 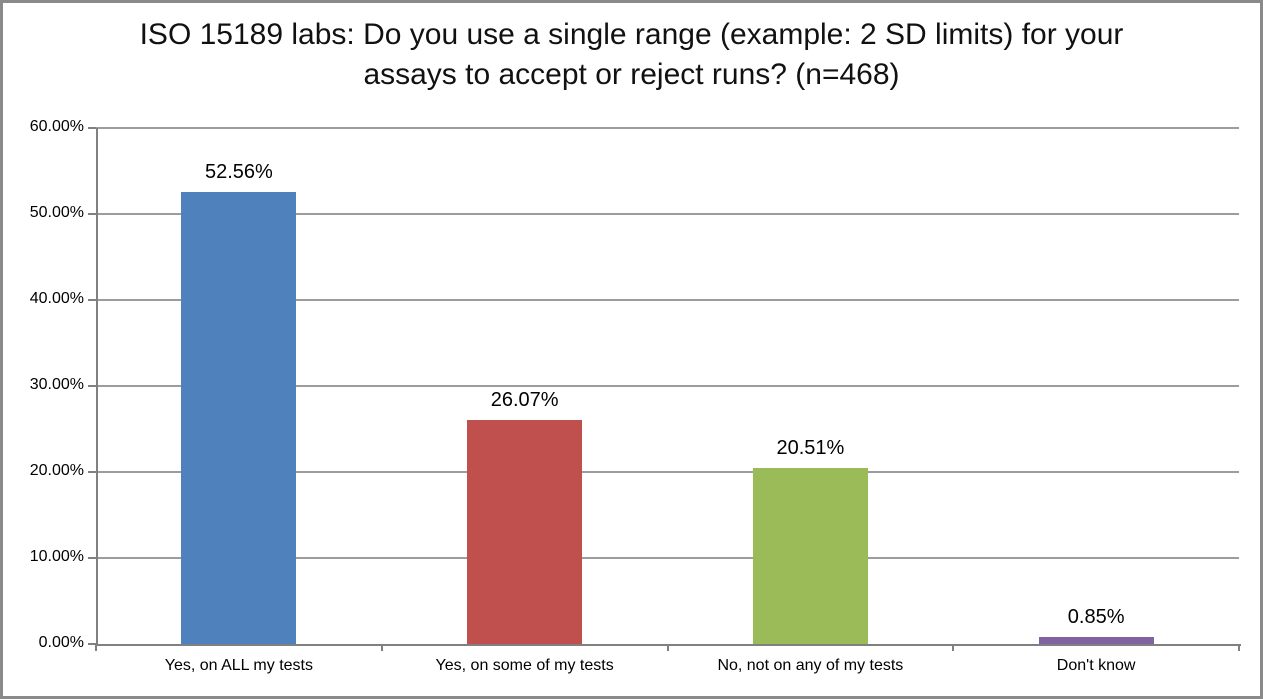 What do you see at coordinates (238, 665) in the screenshot?
I see `x-tick-label: Yes, on ALL my tests` at bounding box center [238, 665].